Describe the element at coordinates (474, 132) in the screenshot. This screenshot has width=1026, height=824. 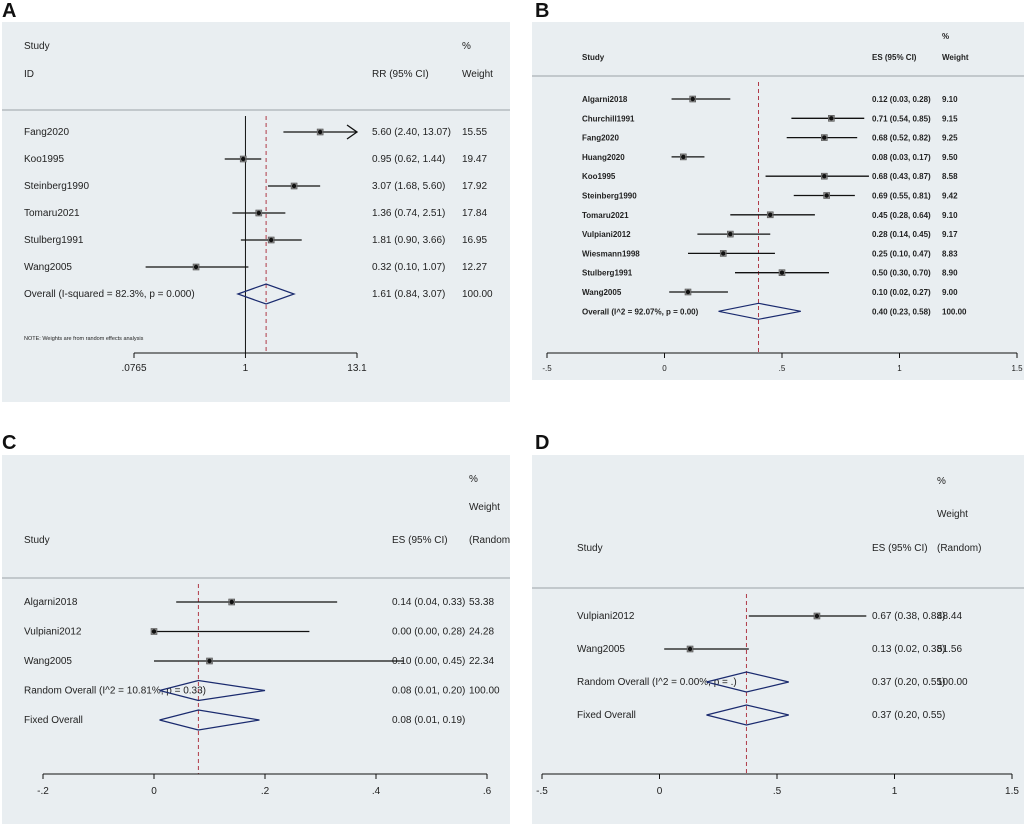
I see `study-weight: 15.55` at that location.